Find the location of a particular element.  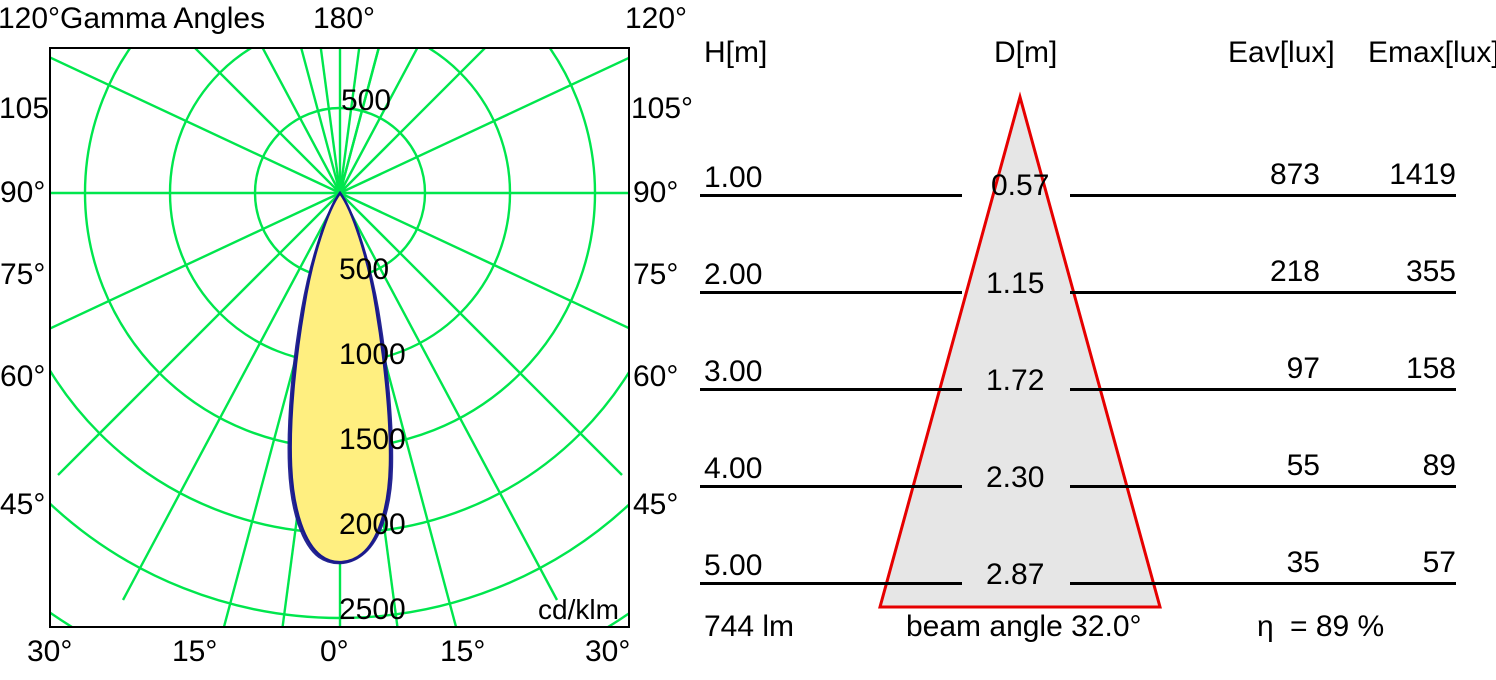

polar-ring-label-500: 500 is located at coordinates (364, 269).